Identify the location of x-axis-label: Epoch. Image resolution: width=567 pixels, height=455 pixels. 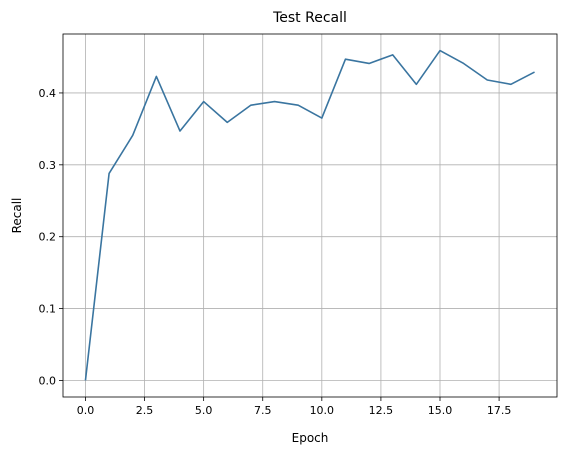
(310, 438).